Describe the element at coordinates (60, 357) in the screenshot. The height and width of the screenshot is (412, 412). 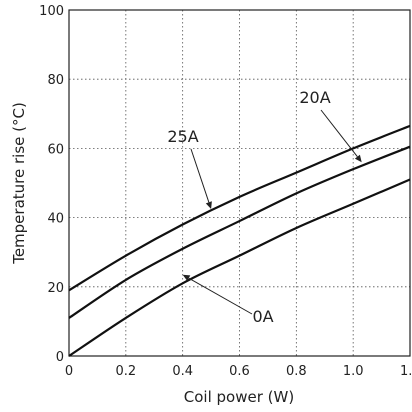
I see `y-tick-label: 0` at that location.